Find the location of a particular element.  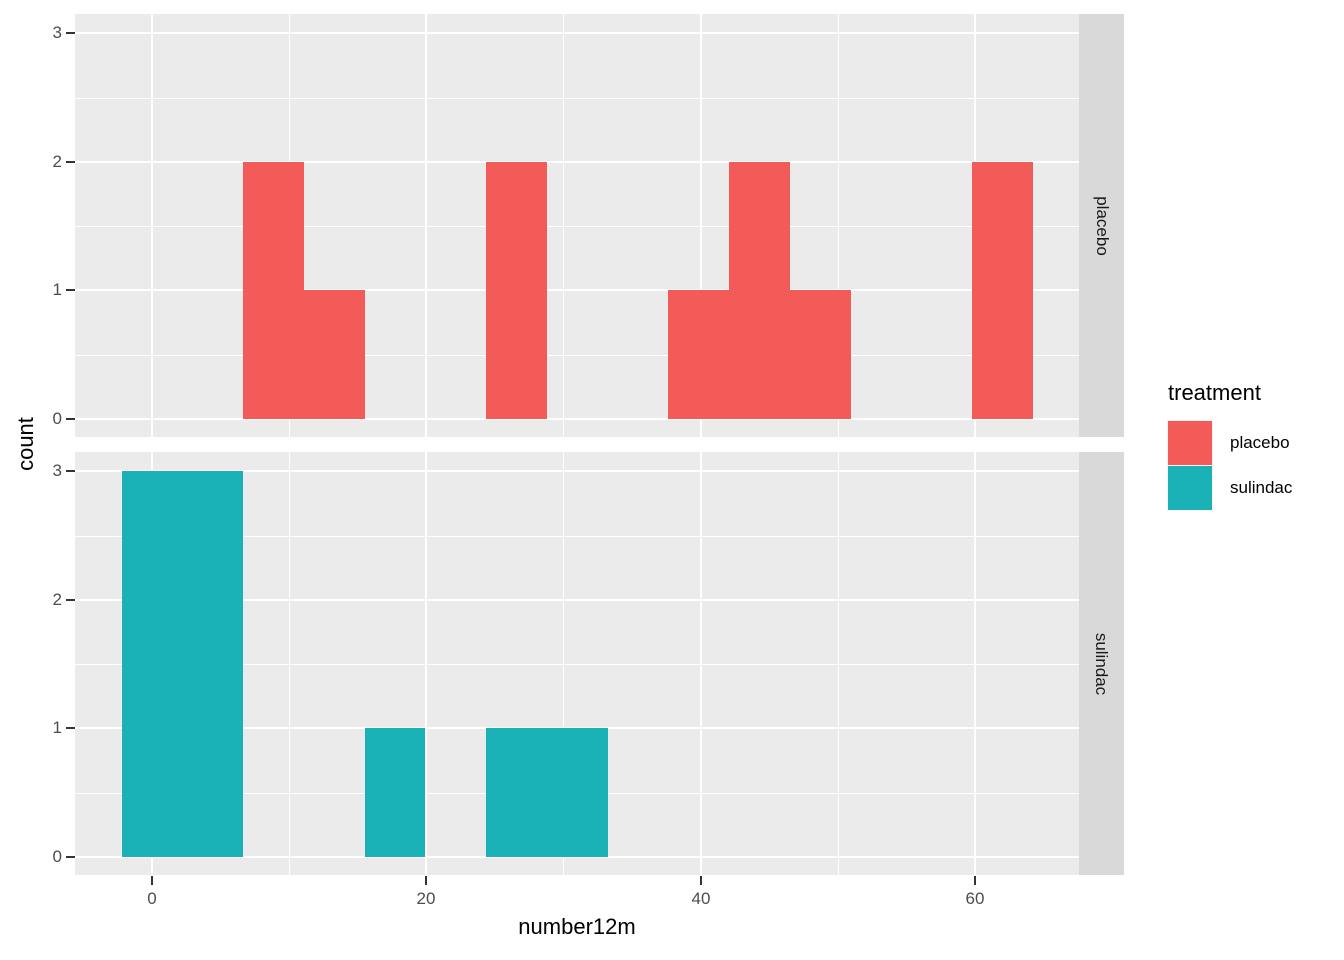

facet-strip-placebo: placebo is located at coordinates (1101, 225).